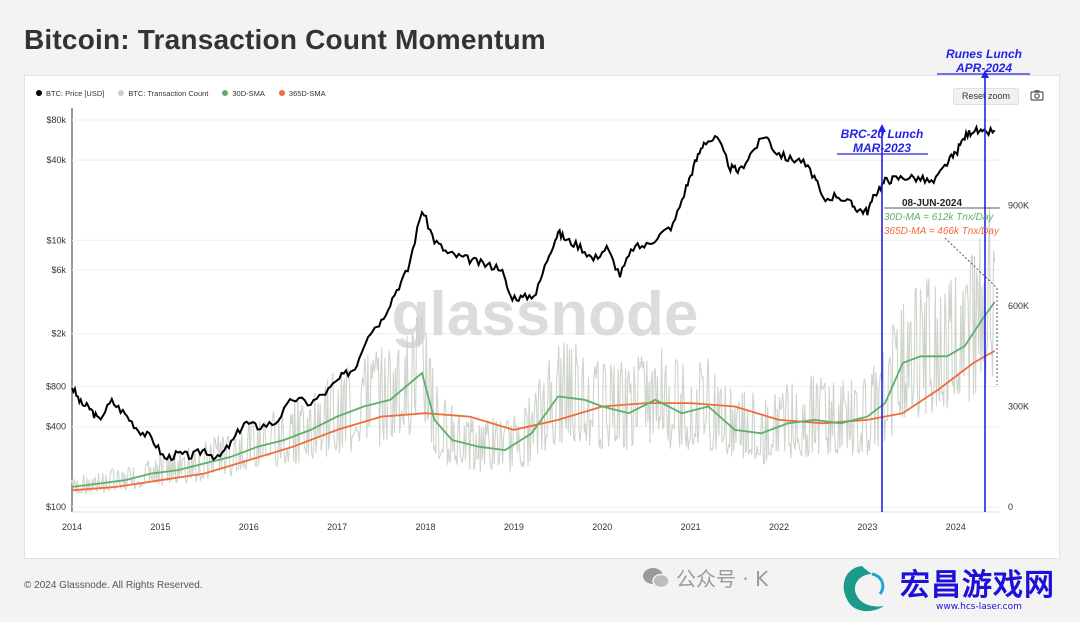  I want to click on y-tick-label-right: 0, so click(1010, 507).